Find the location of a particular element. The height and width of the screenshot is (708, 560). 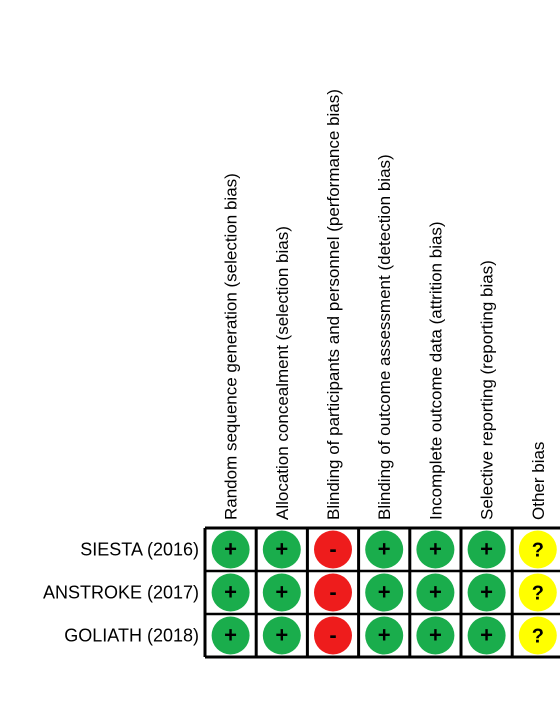

grid-lines is located at coordinates (381, 592).